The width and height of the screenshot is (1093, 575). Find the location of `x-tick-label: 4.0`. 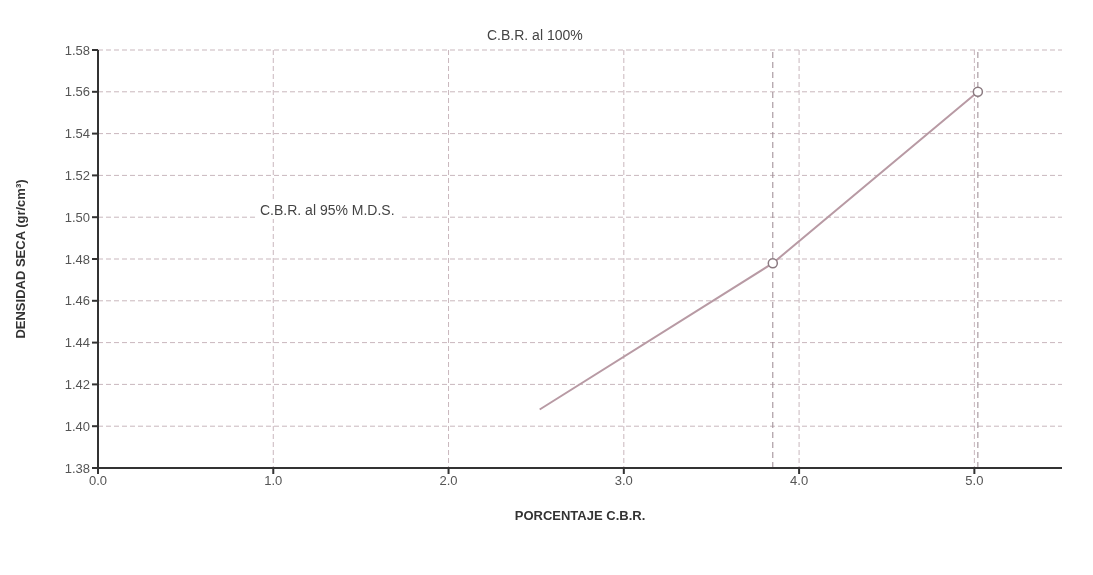

x-tick-label: 4.0 is located at coordinates (799, 481).